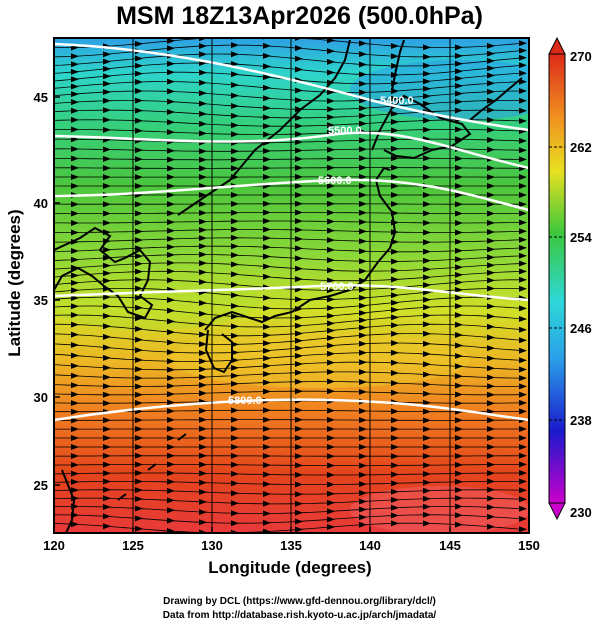  What do you see at coordinates (581, 147) in the screenshot?
I see `colorbar-label: 262` at bounding box center [581, 147].